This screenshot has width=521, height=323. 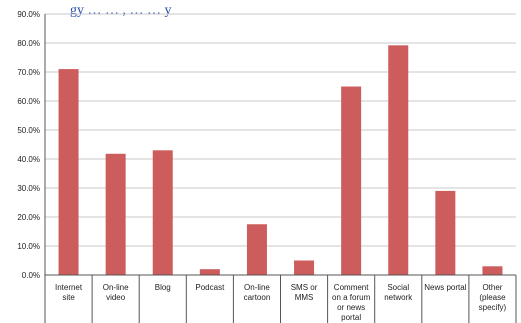 What do you see at coordinates (28, 130) in the screenshot?
I see `y-tick-label: 50.0%` at bounding box center [28, 130].